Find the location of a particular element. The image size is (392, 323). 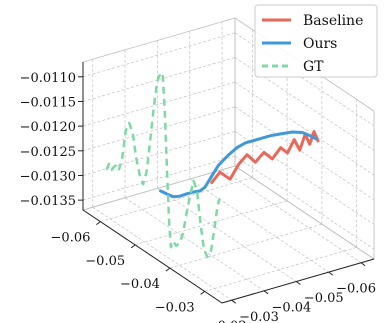

y-tick-label: −0.06 is located at coordinates (356, 289).